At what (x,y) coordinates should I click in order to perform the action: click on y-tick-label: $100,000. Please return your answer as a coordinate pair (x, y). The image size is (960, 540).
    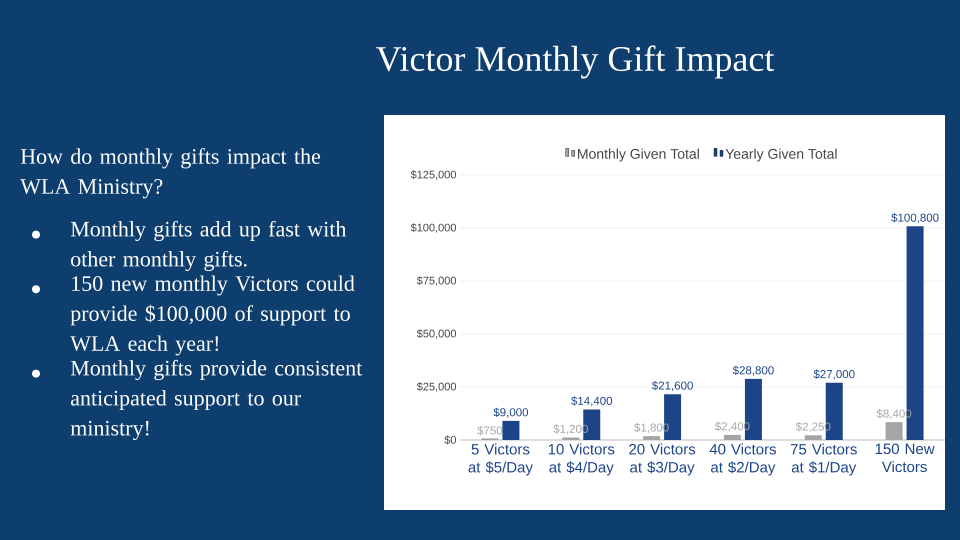
    Looking at the image, I should click on (433, 228).